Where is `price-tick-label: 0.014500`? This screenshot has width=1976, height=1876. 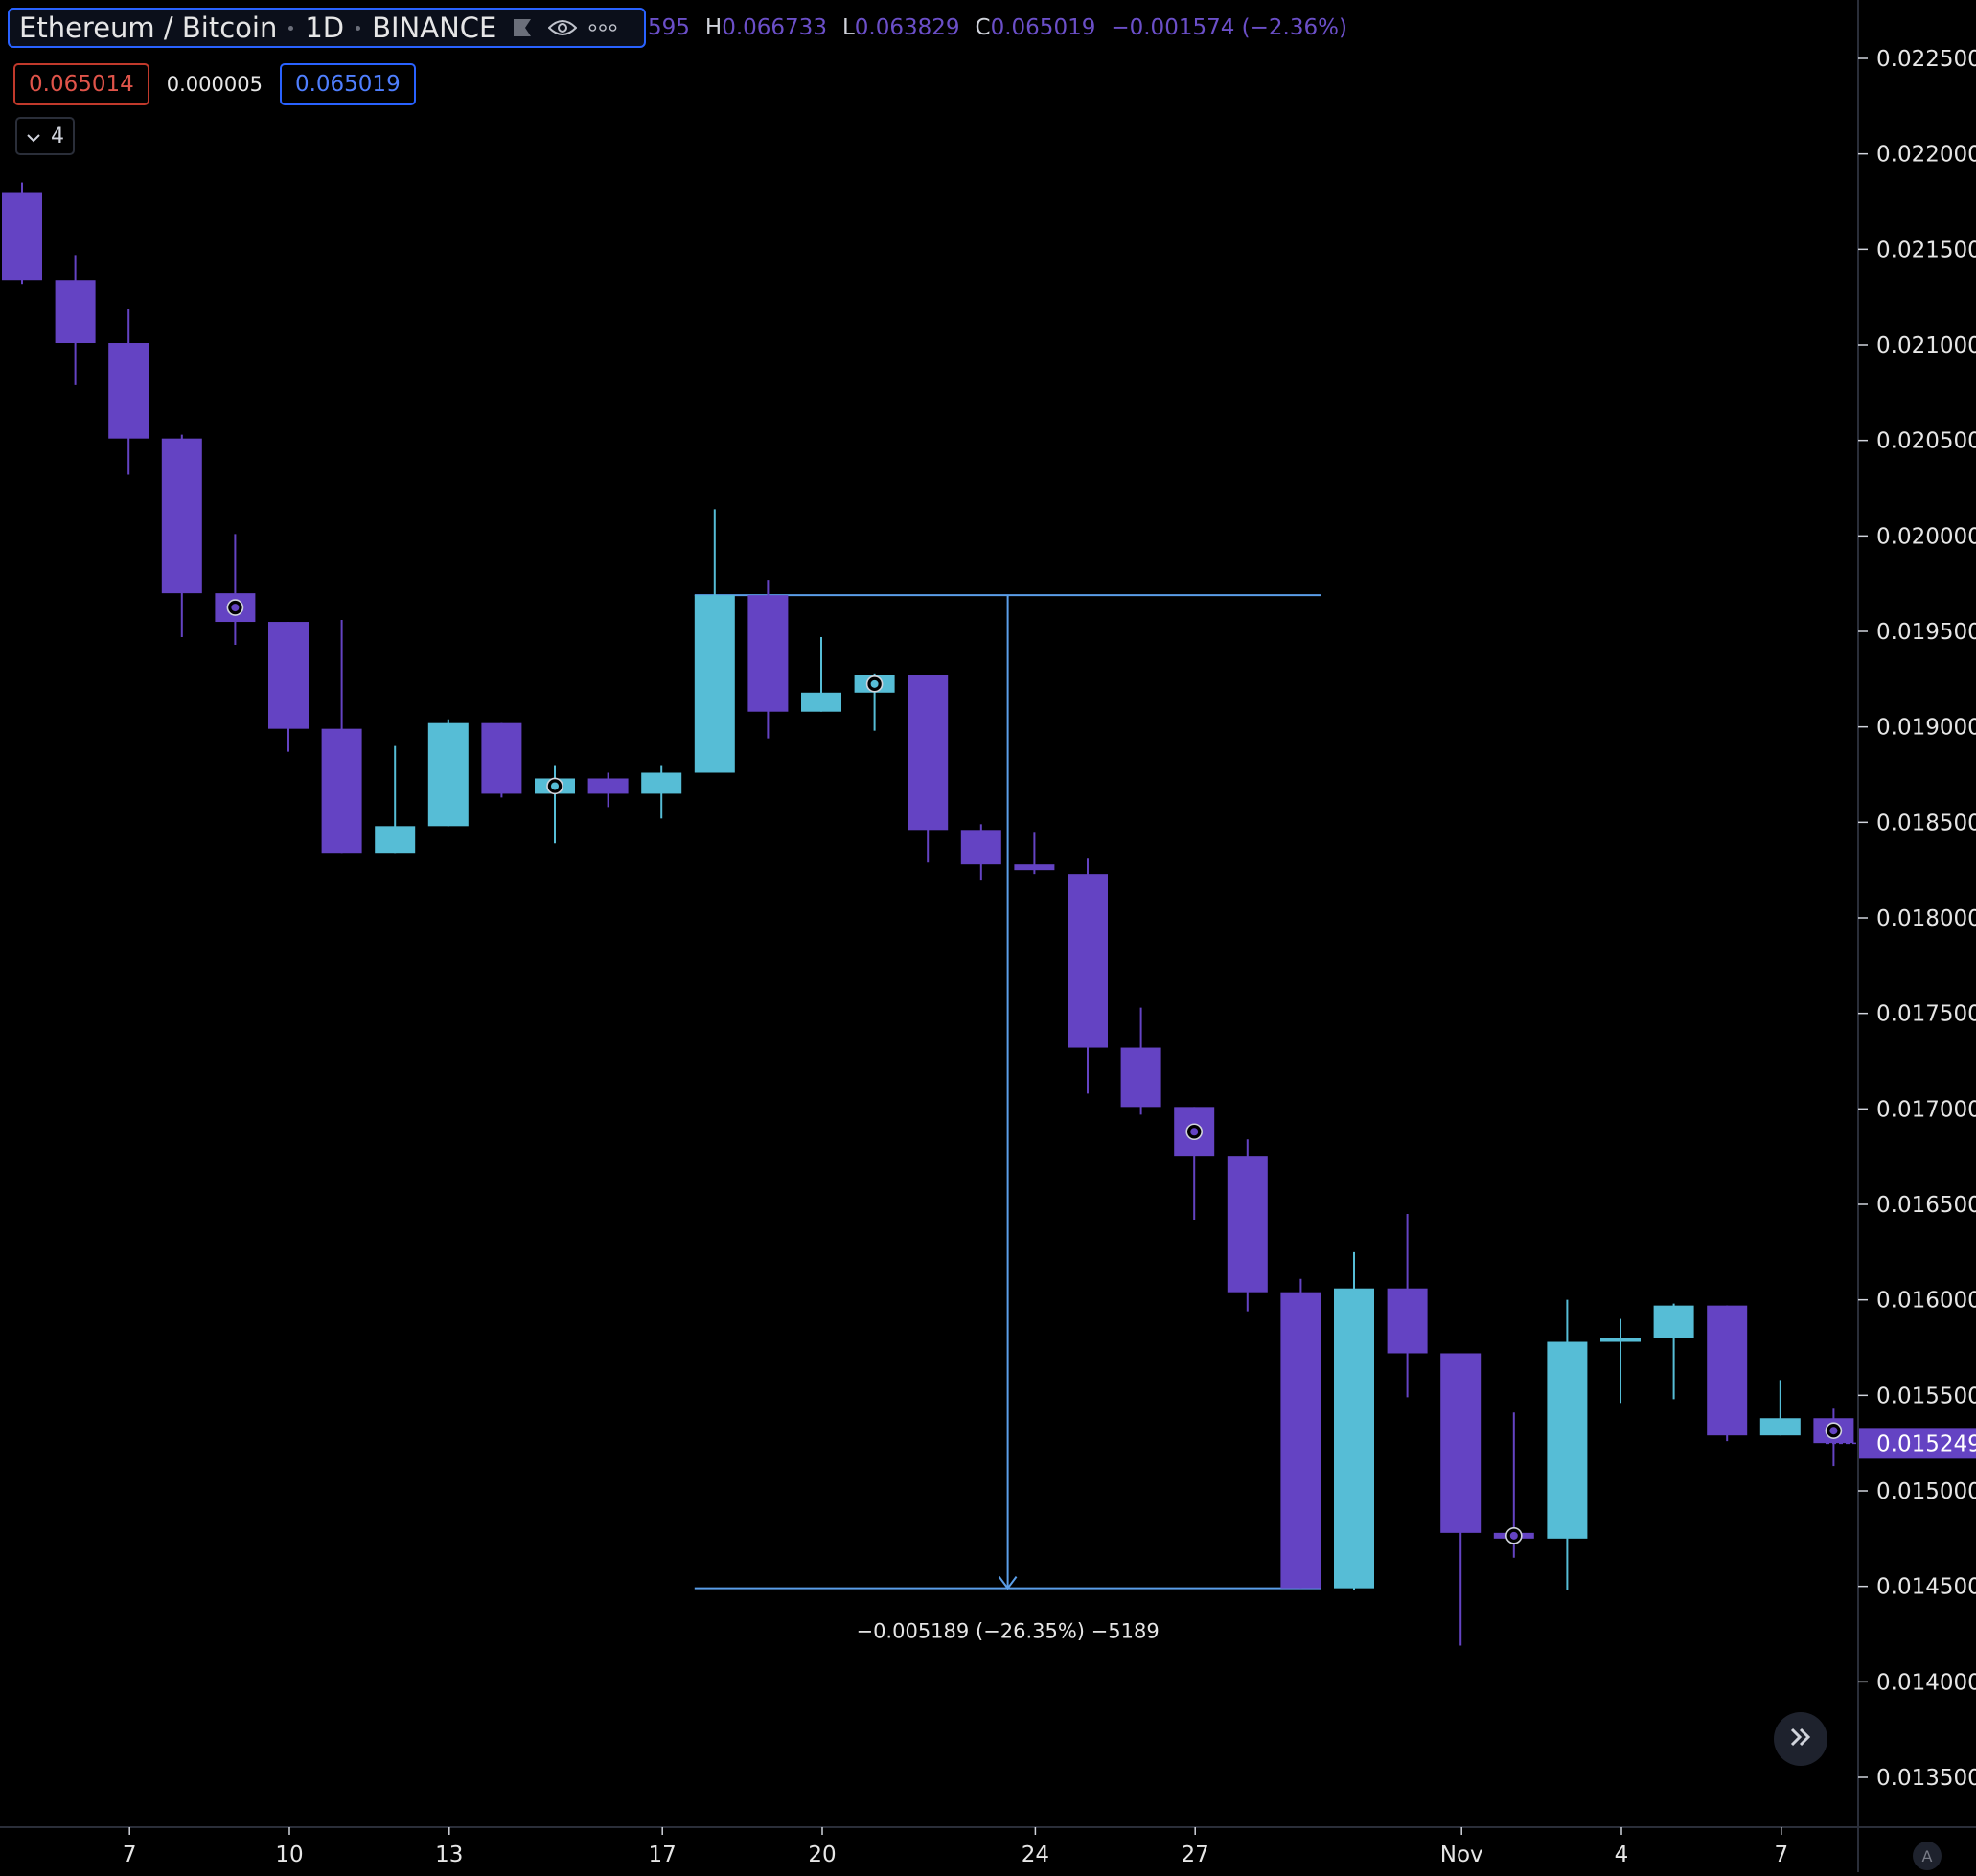 price-tick-label: 0.014500 is located at coordinates (1926, 1587).